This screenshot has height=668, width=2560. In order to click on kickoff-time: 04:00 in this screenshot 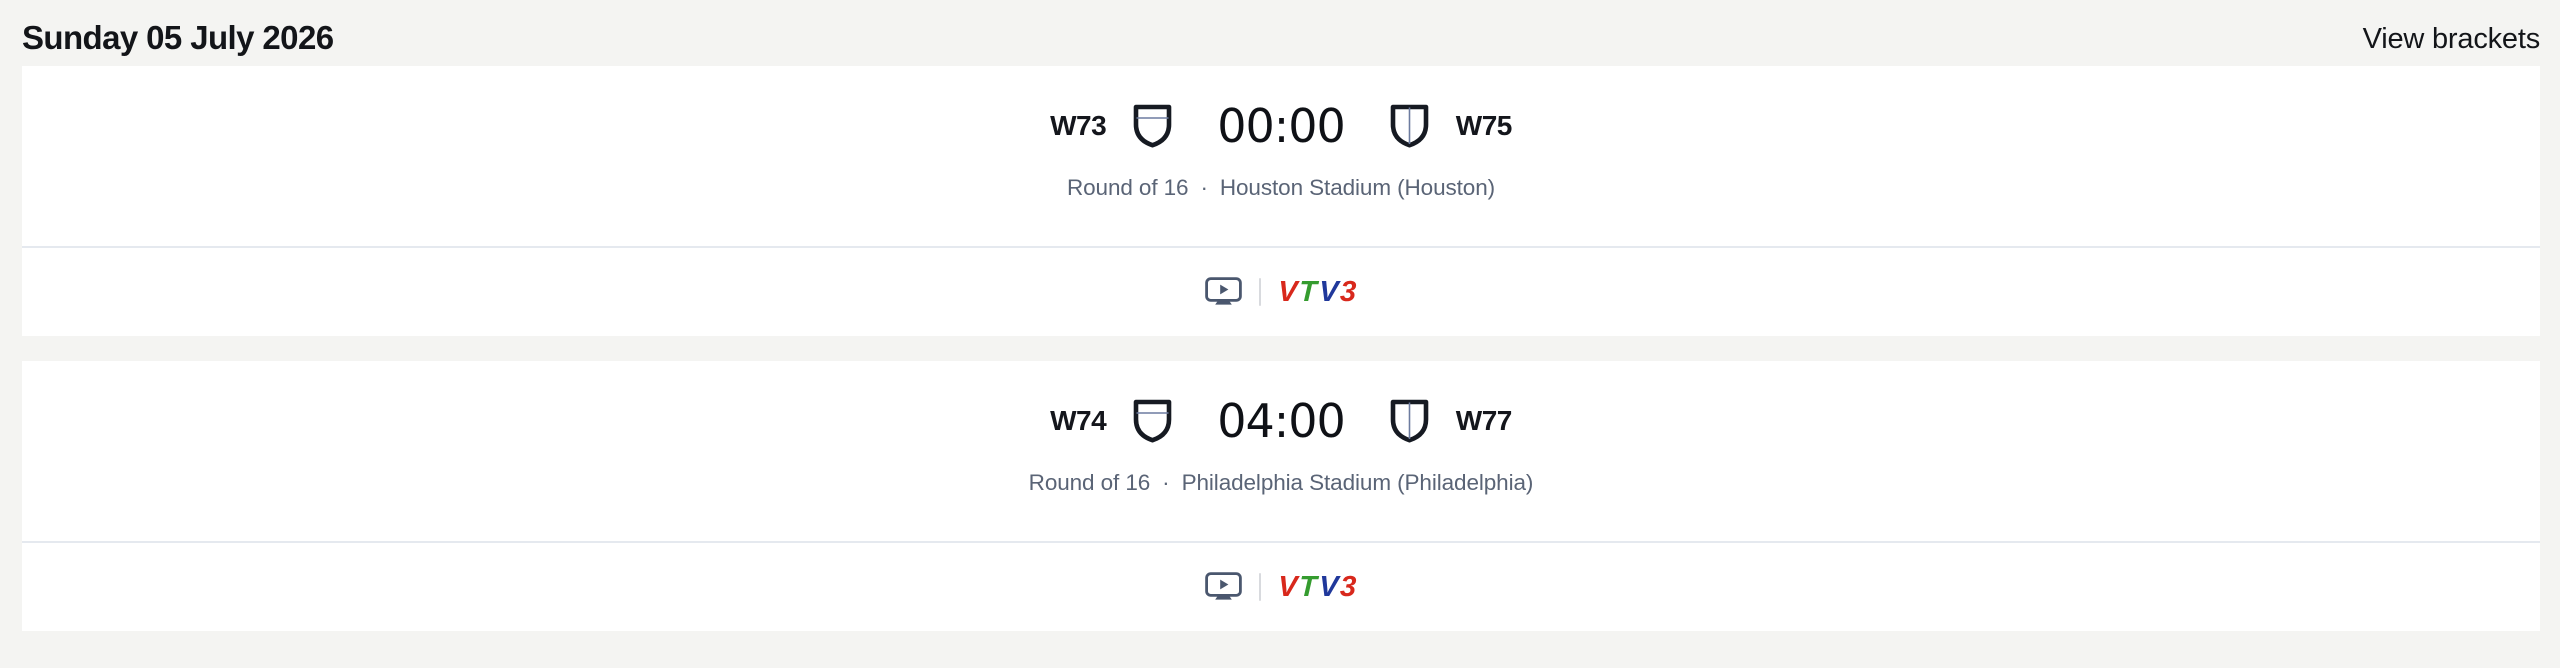, I will do `click(1281, 420)`.